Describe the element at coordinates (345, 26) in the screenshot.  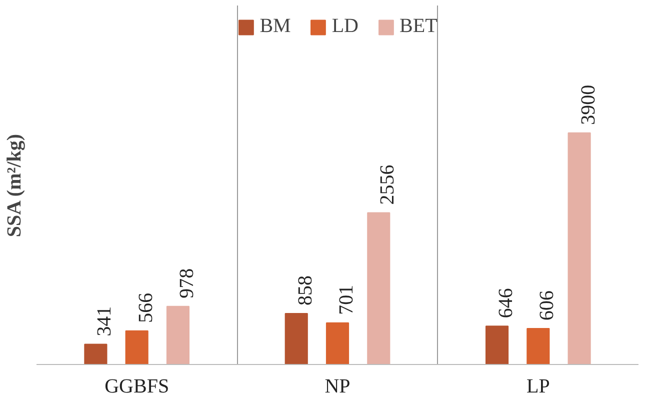
I see `legend-label: LD` at that location.